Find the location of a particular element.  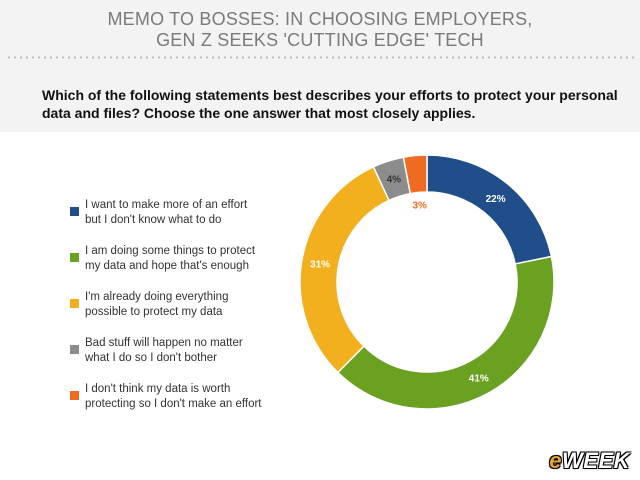

slice-label-2: 41% is located at coordinates (479, 378).